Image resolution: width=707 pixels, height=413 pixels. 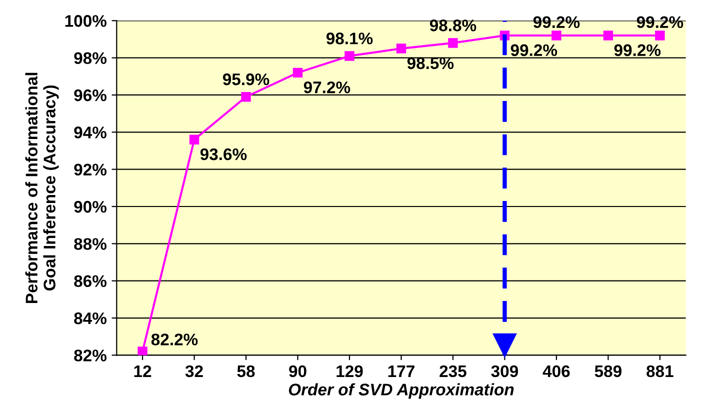 What do you see at coordinates (90, 206) in the screenshot?
I see `y-tick-label: 90%` at bounding box center [90, 206].